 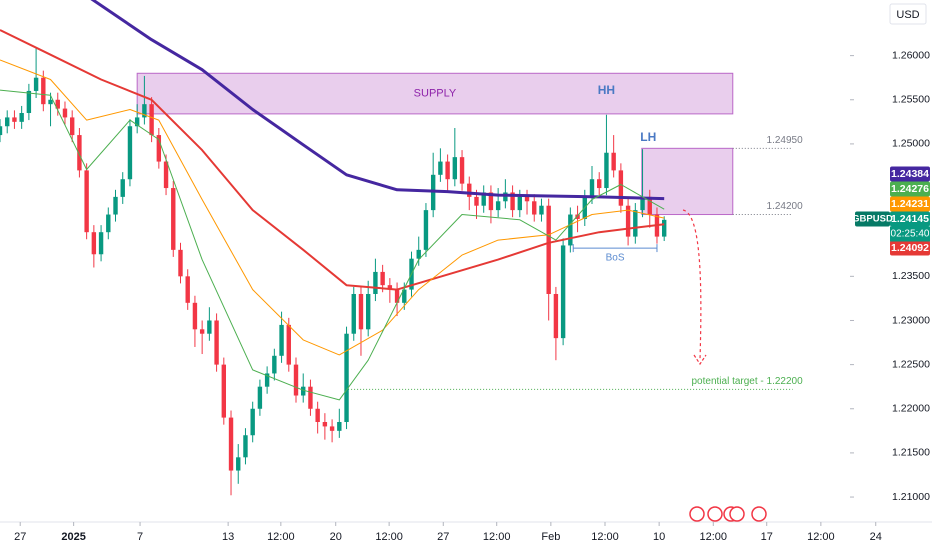 What do you see at coordinates (140, 537) in the screenshot?
I see `x-tick-label: 7` at bounding box center [140, 537].